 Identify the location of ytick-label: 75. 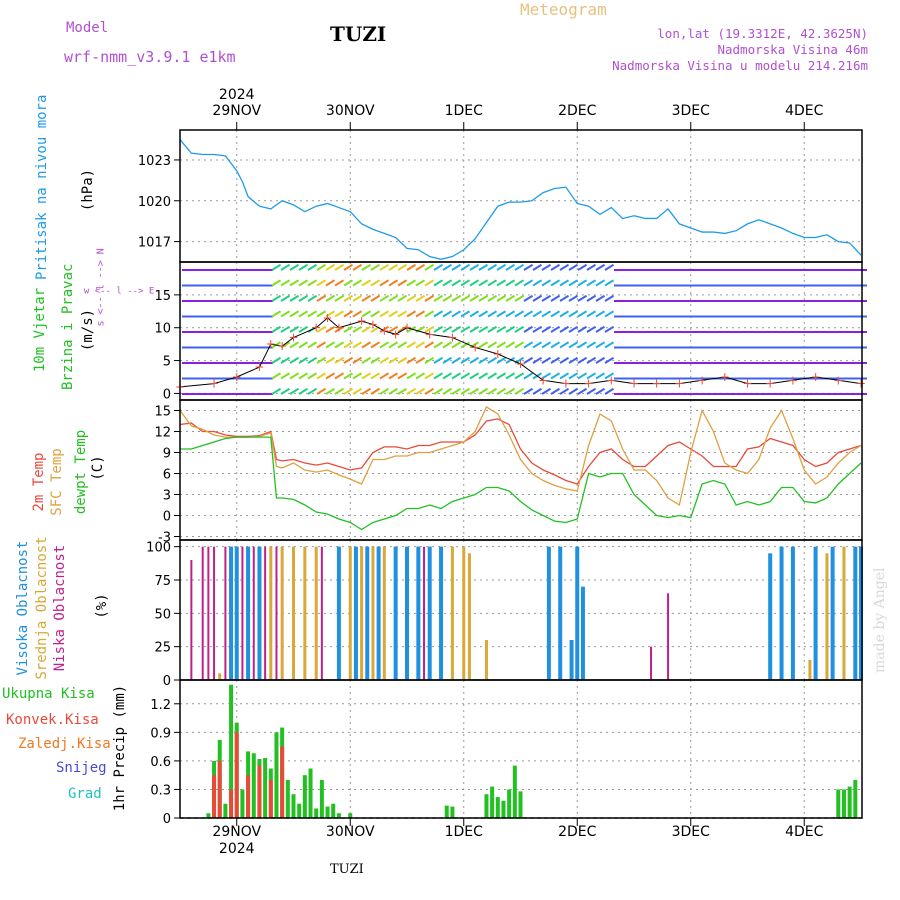
(162, 581).